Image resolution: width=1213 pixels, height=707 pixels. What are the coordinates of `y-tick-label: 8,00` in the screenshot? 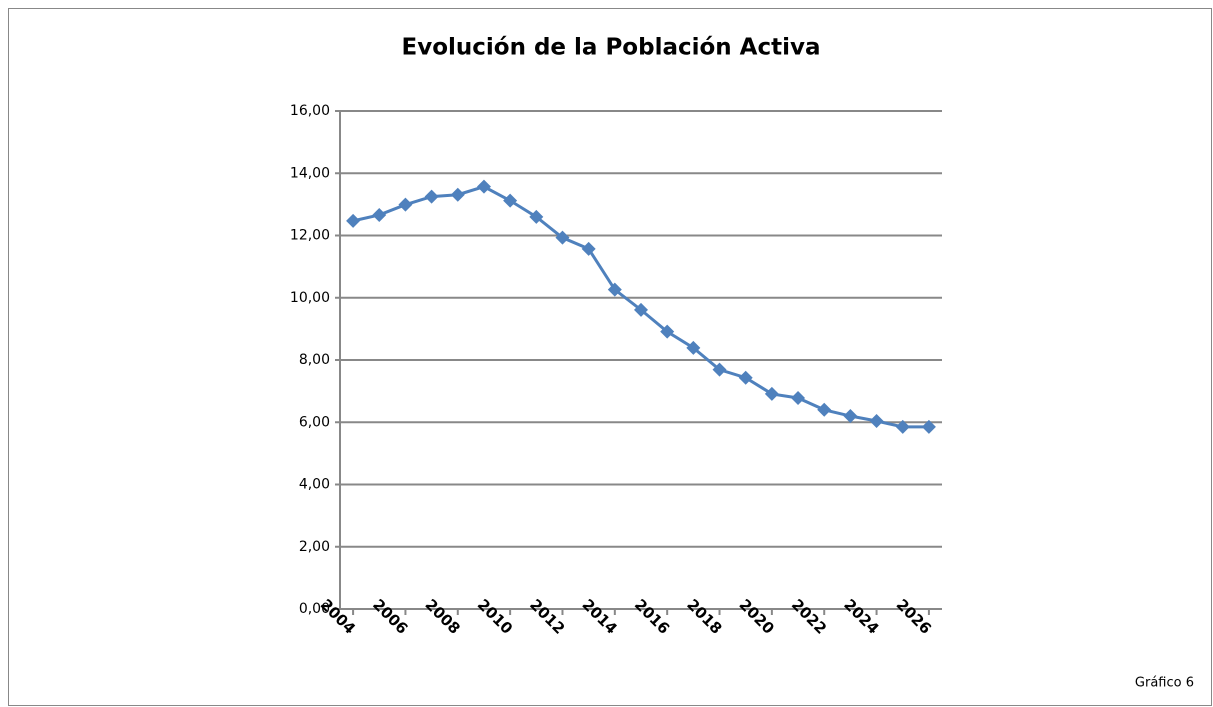 It's located at (314, 360).